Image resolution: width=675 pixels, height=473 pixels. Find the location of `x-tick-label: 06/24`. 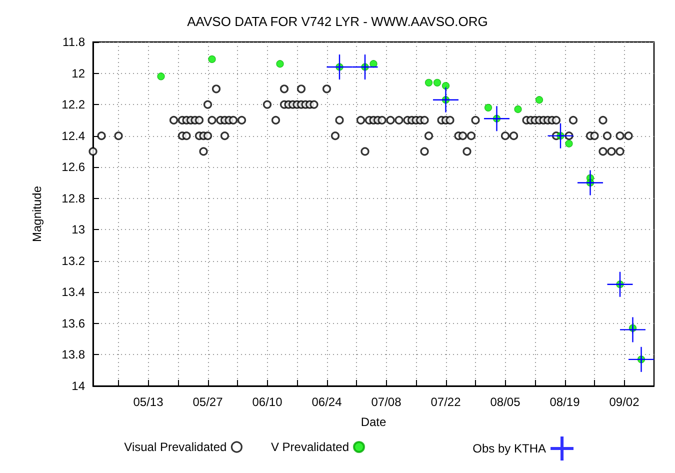

x-tick-label: 06/24 is located at coordinates (327, 402).